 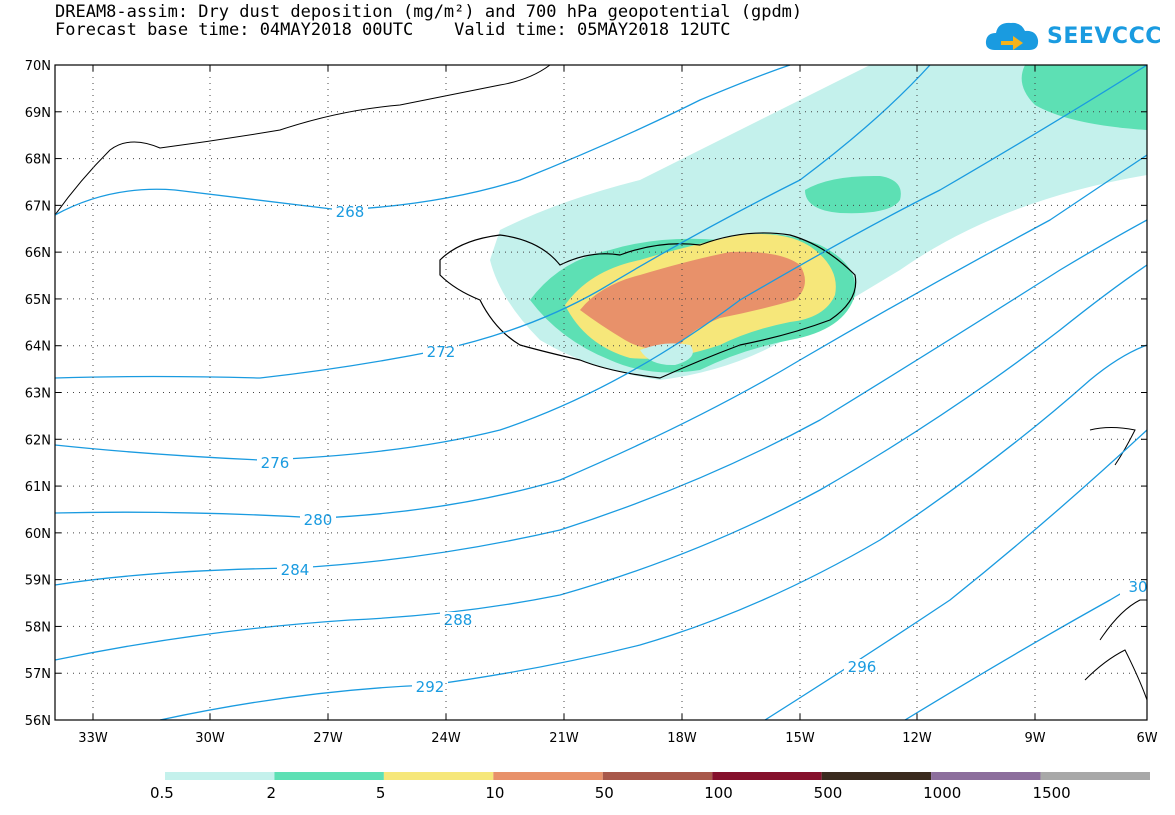 What do you see at coordinates (1034, 738) in the screenshot?
I see `lon-label-9W: 9W` at bounding box center [1034, 738].